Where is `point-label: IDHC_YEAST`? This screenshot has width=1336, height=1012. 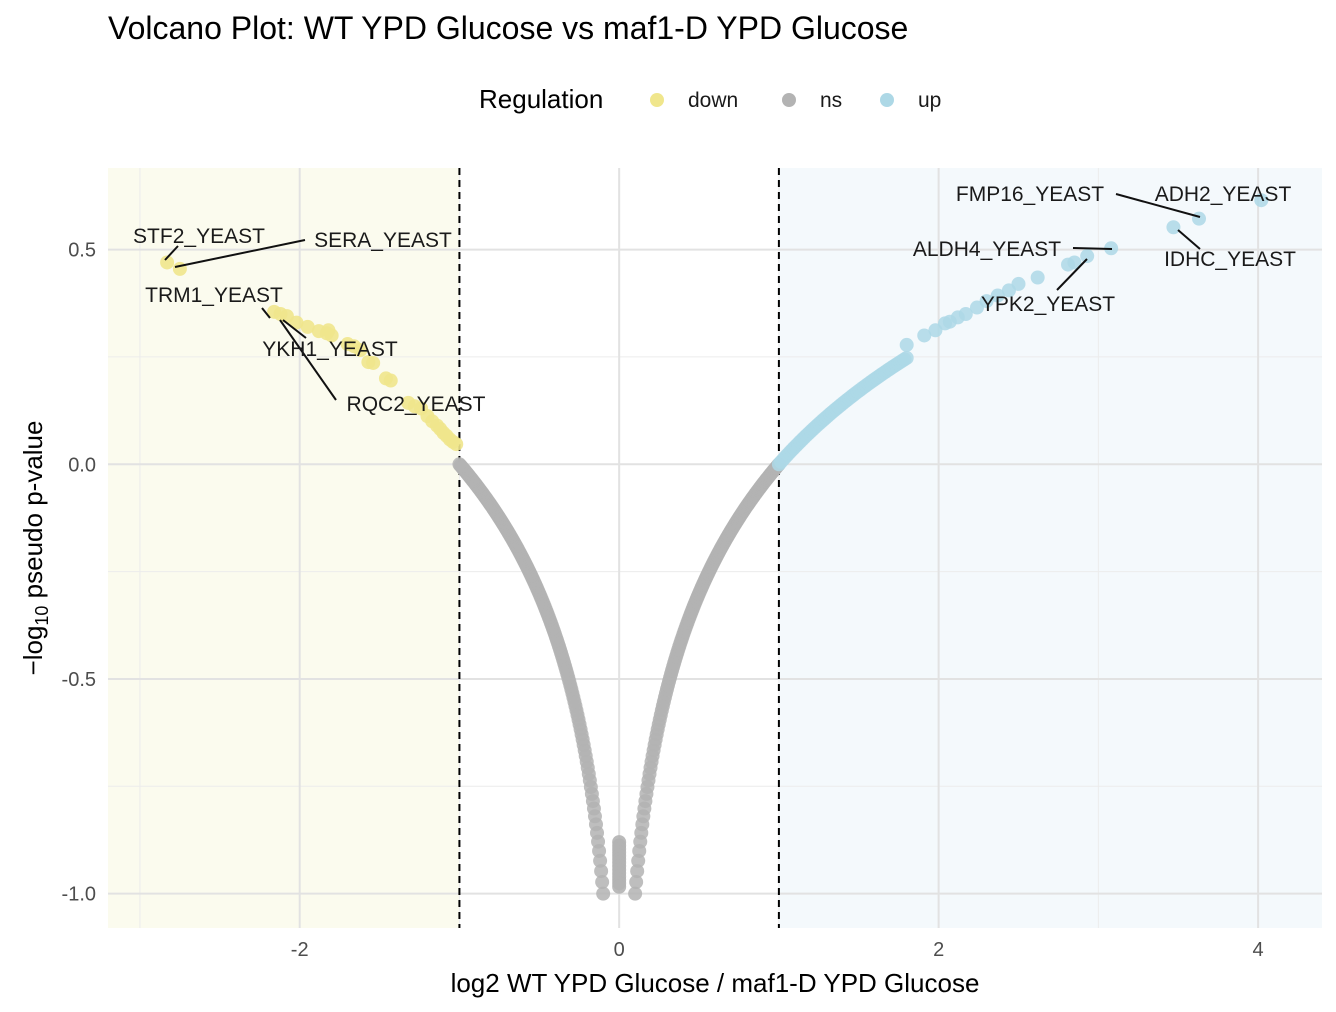
point-label: IDHC_YEAST is located at coordinates (1230, 259).